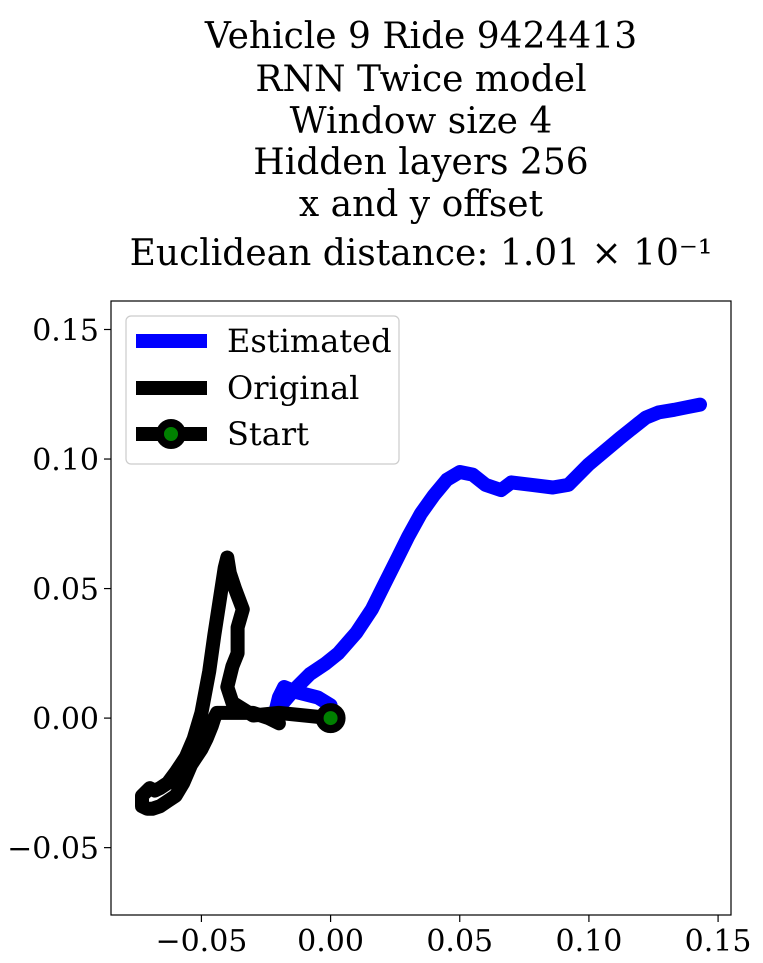 The width and height of the screenshot is (763, 963). Describe the element at coordinates (293, 388) in the screenshot. I see `legend-label-original: Original` at that location.